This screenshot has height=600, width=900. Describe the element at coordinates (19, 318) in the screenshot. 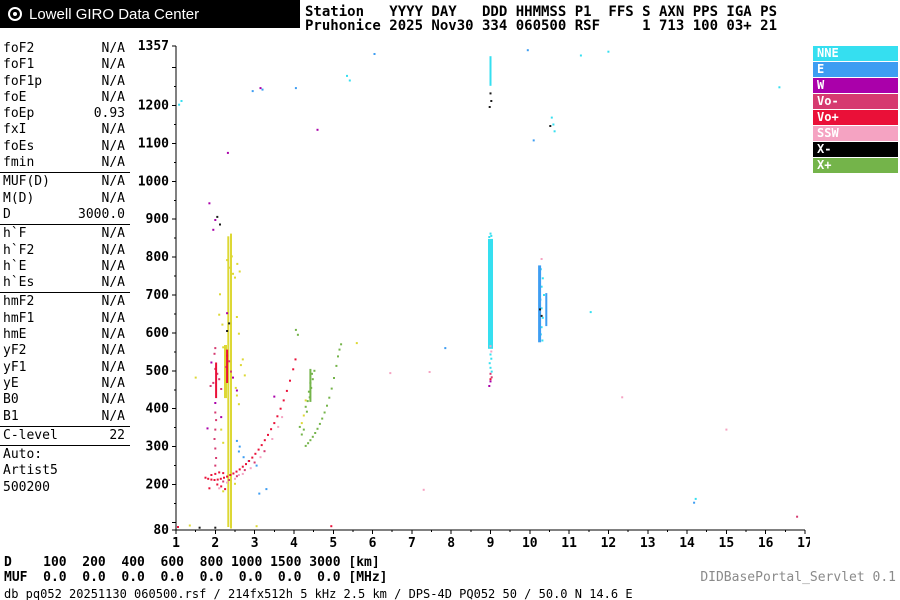

I see `param-label: hmF1` at that location.